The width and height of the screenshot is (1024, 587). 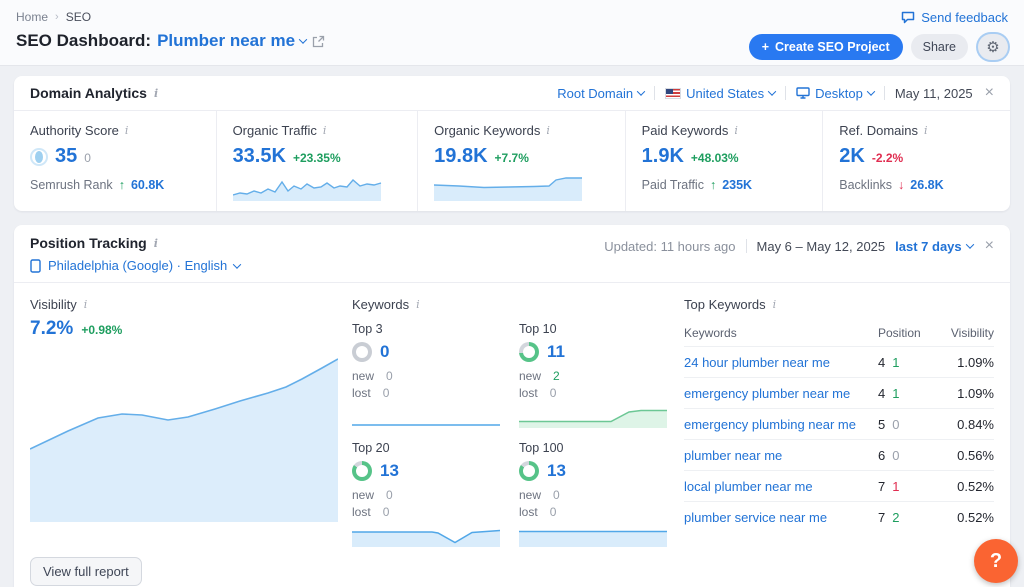 What do you see at coordinates (86, 571) in the screenshot?
I see `view-full-report-button: View full report` at bounding box center [86, 571].